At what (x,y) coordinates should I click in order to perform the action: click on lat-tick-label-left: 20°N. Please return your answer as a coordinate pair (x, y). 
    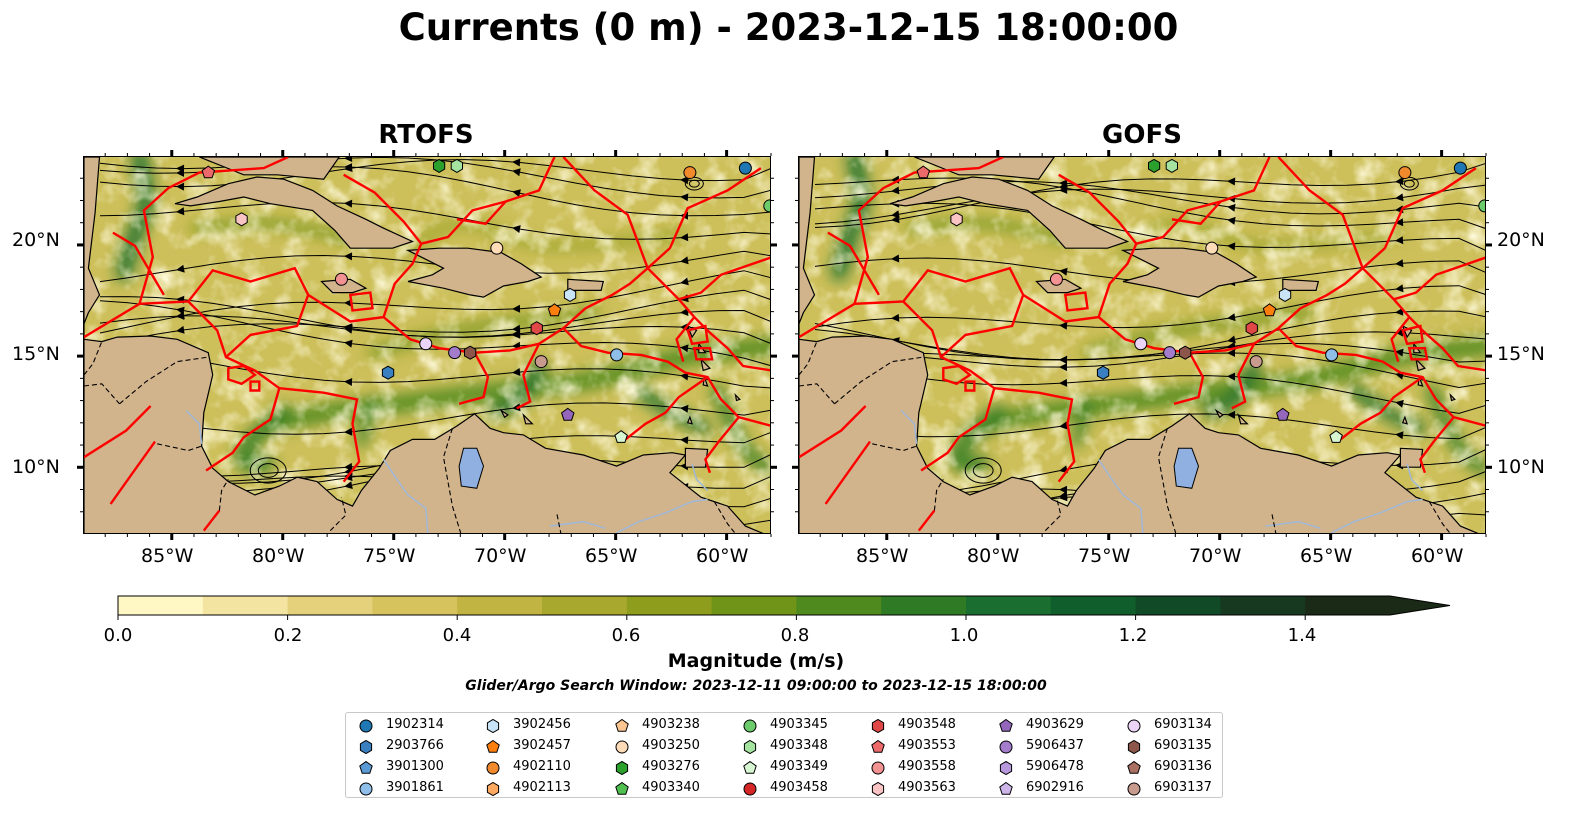
    Looking at the image, I should click on (36, 240).